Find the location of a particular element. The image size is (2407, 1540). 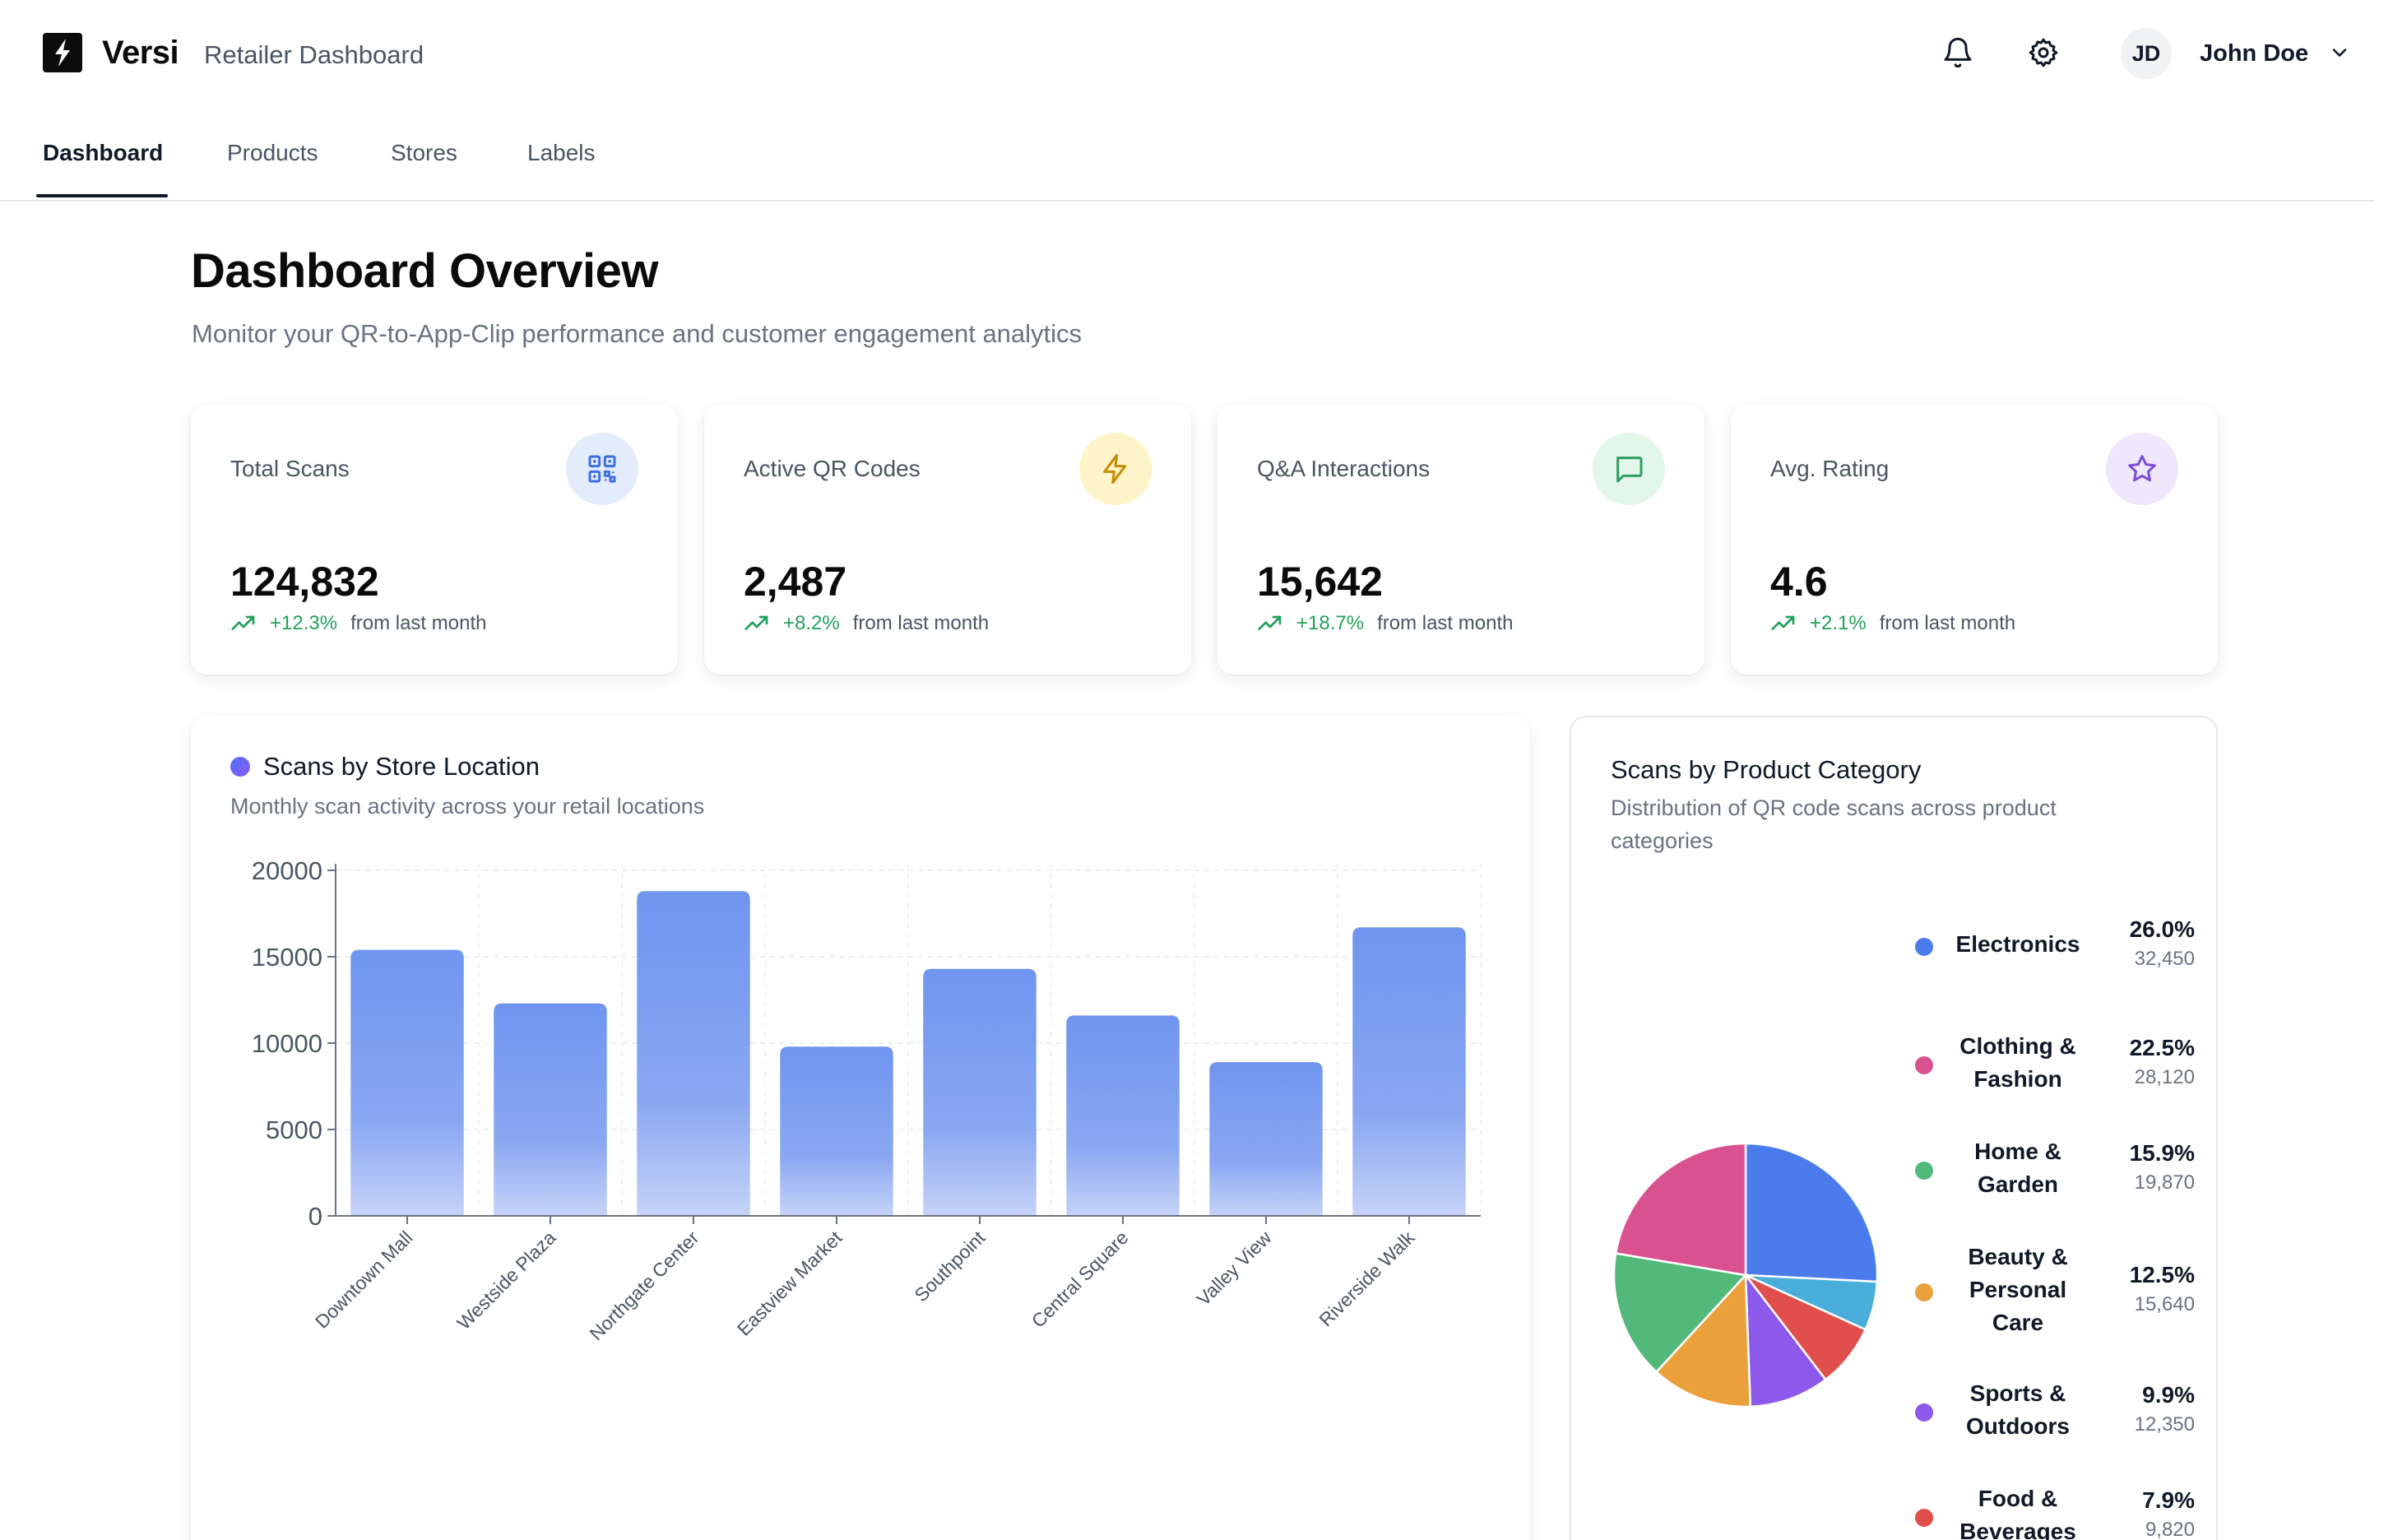

legend-item: Clothing & Fashion 22.5% 28,120 is located at coordinates (2055, 1063).